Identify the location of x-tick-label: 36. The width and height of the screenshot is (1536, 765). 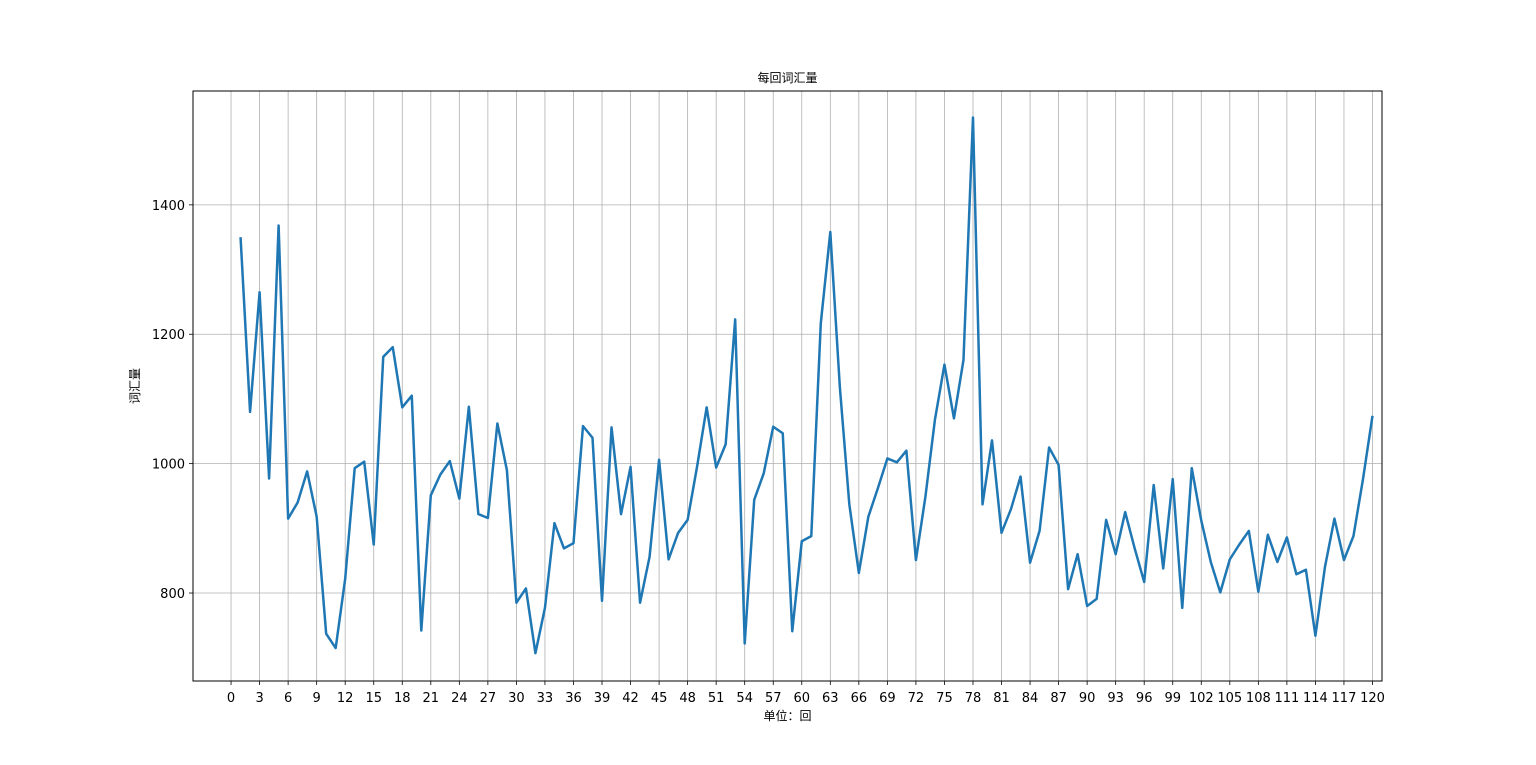
(573, 698).